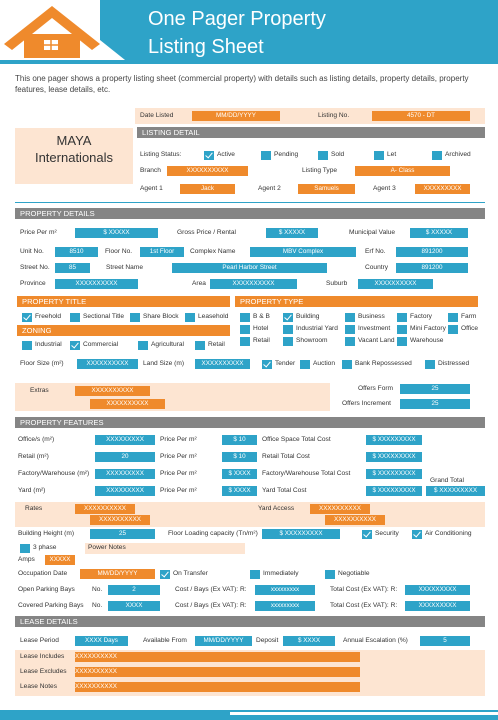  What do you see at coordinates (125, 457) in the screenshot?
I see `value-box: 20` at bounding box center [125, 457].